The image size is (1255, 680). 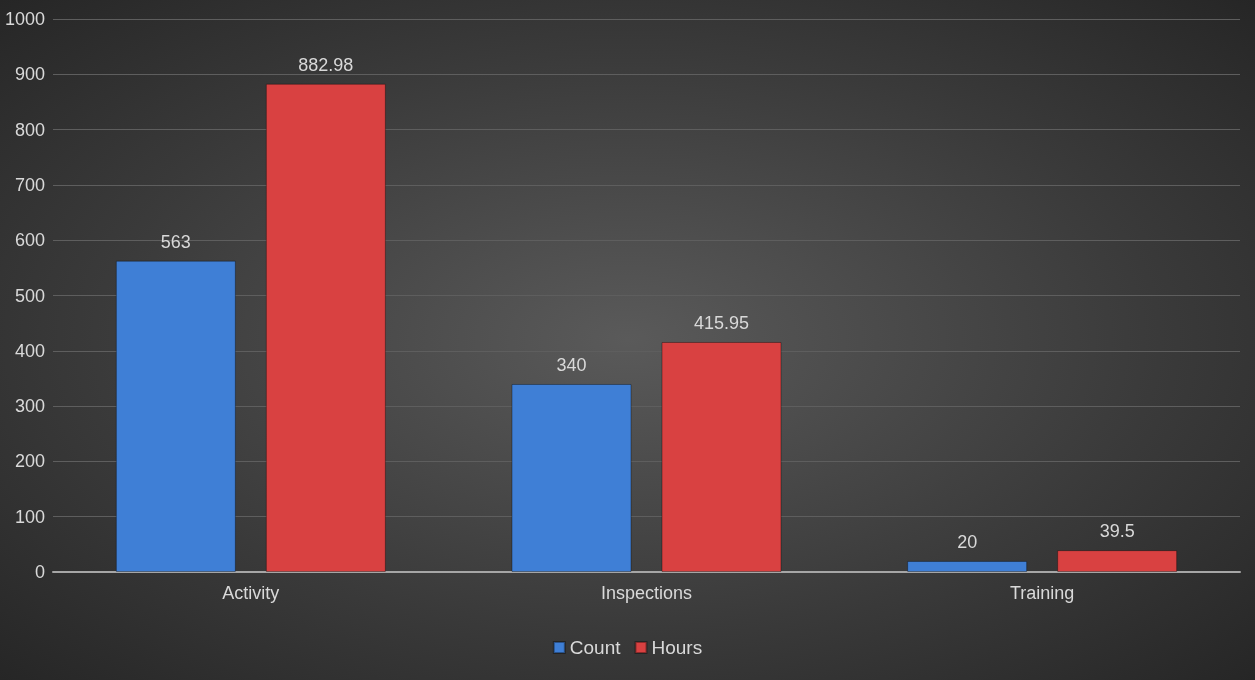 I want to click on y-tick-label: 700, so click(x=29, y=184).